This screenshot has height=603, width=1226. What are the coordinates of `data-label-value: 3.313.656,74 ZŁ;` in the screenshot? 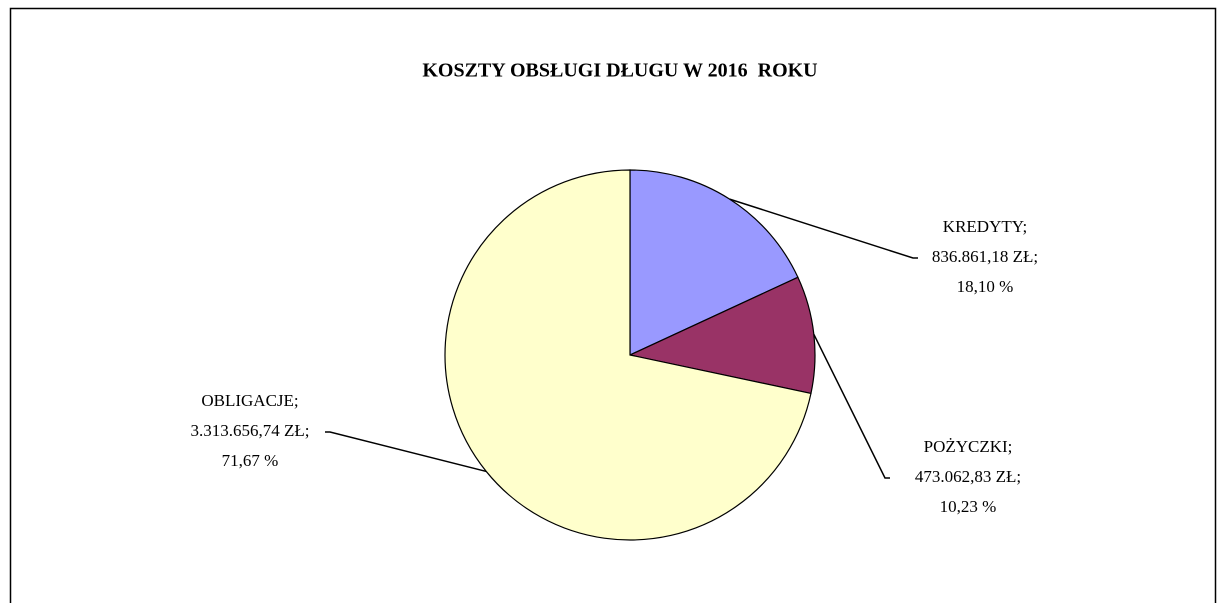 It's located at (250, 430).